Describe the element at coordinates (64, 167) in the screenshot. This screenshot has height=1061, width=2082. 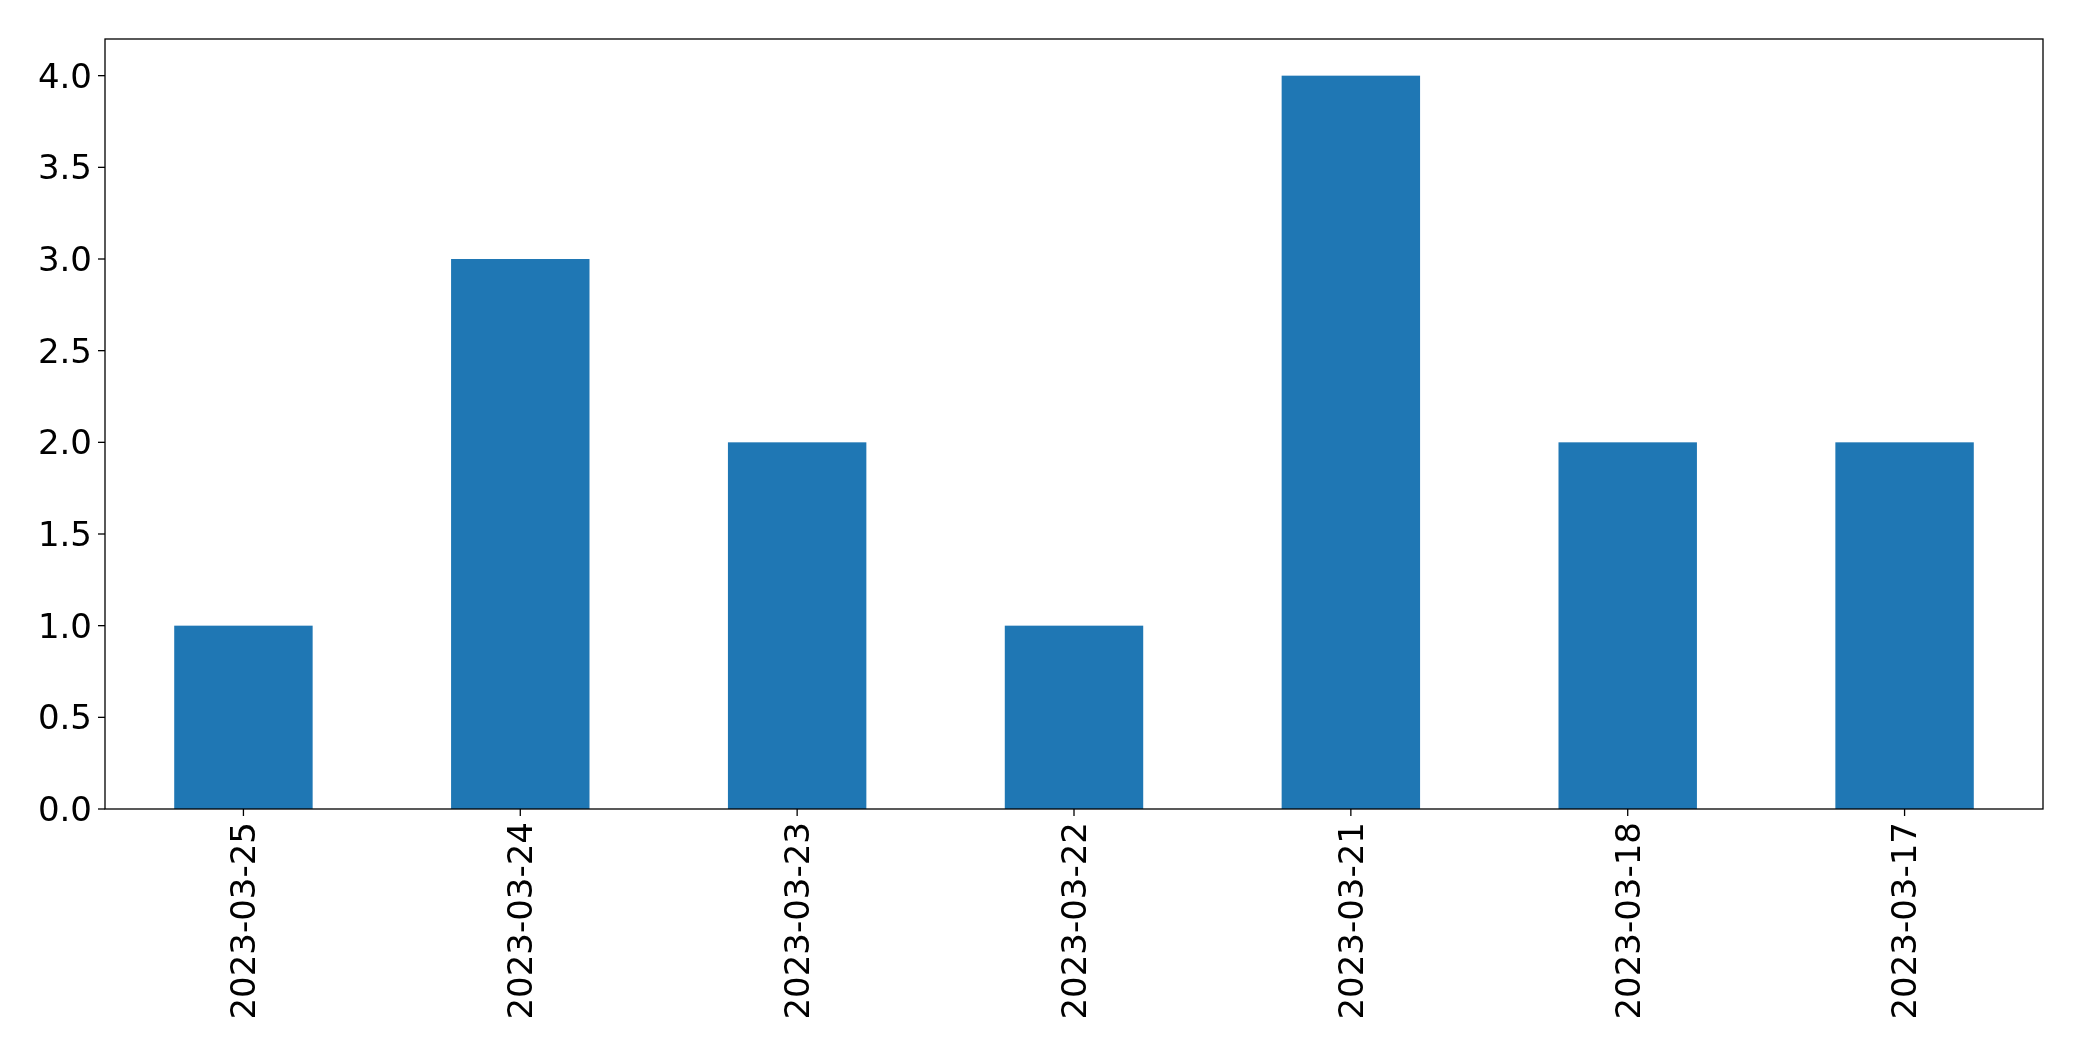
I see `y-tick-label: 3.5` at that location.